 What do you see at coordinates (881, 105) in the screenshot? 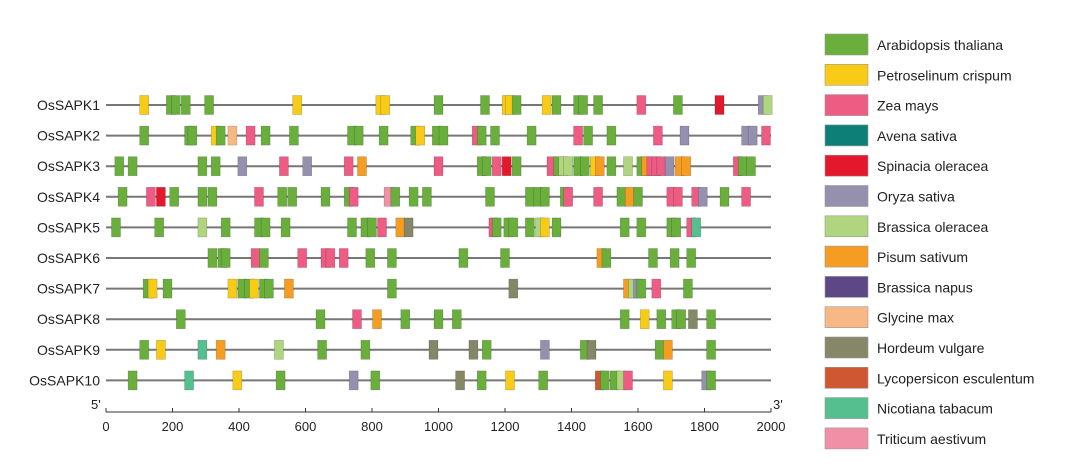
I see `legend-item: Zea mays` at bounding box center [881, 105].